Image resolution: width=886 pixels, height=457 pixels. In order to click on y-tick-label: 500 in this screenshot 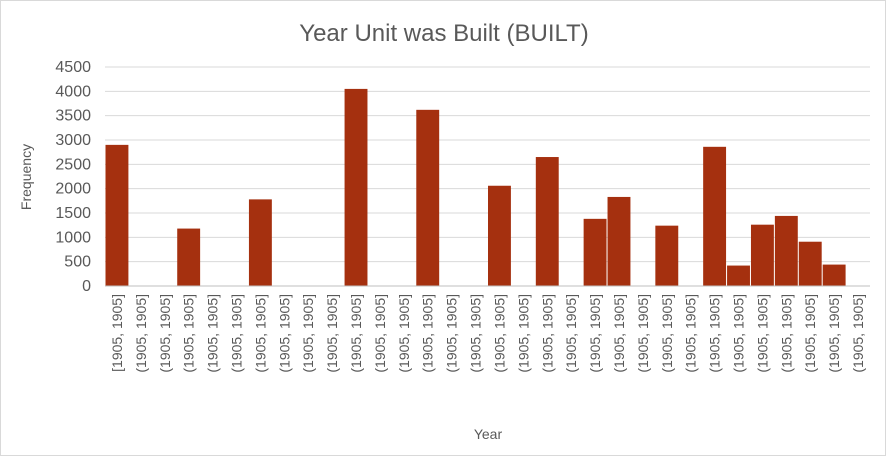, I will do `click(77, 262)`.